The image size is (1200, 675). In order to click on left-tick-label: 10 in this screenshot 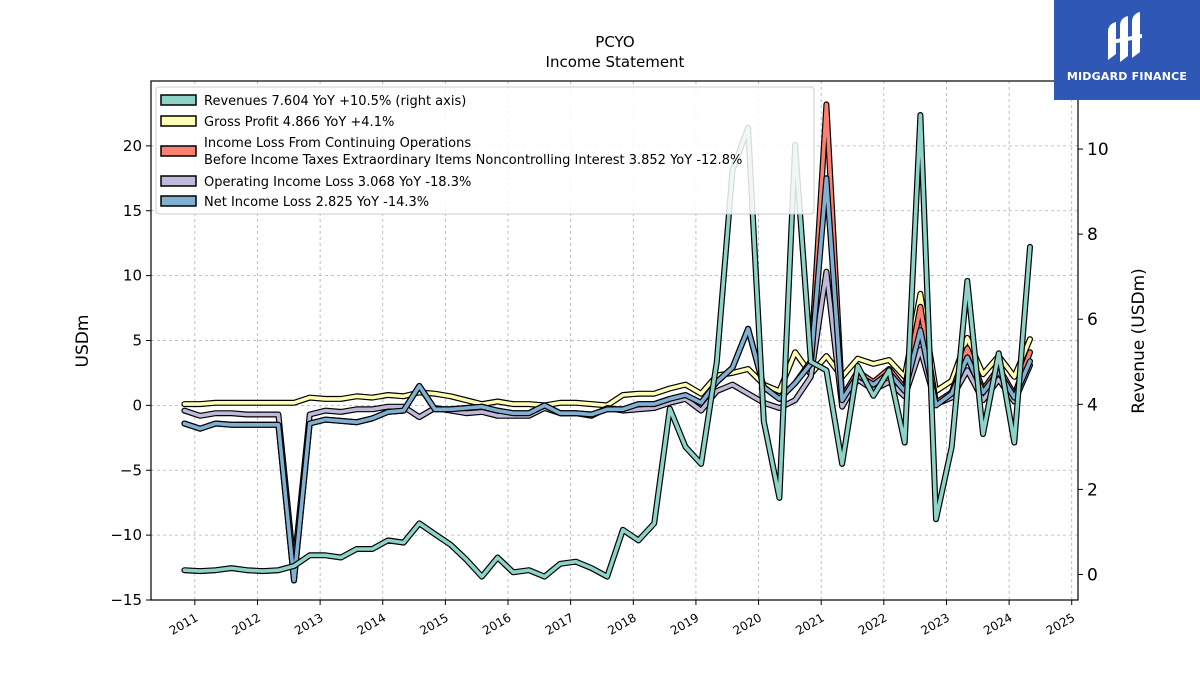, I will do `click(132, 276)`.